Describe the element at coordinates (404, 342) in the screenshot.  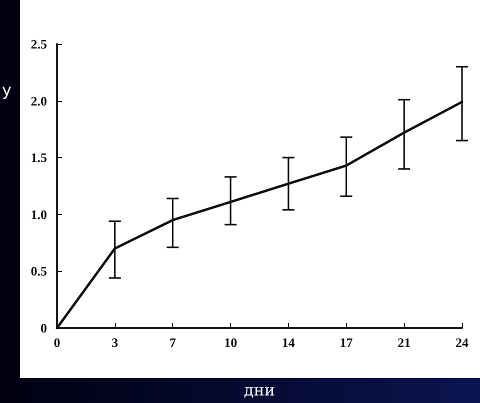
I see `x-tick-label: 21` at that location.